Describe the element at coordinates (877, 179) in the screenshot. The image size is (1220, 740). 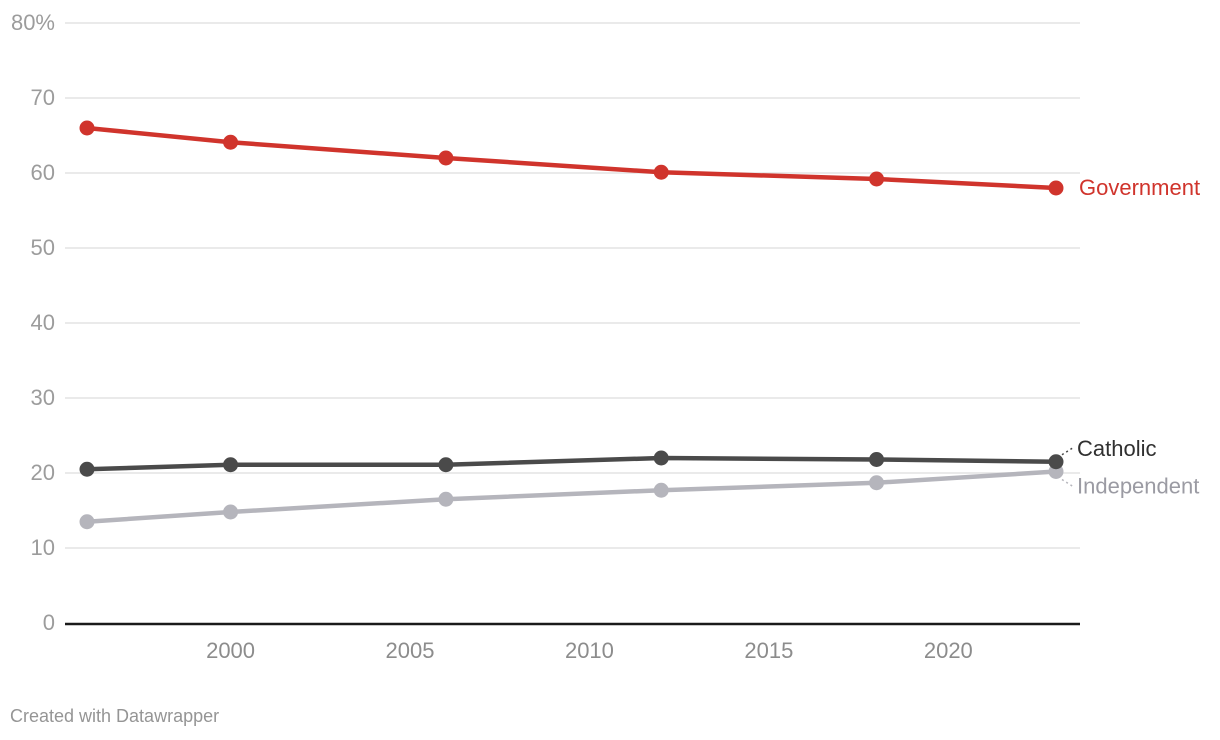
I see `data-point-government-2018` at that location.